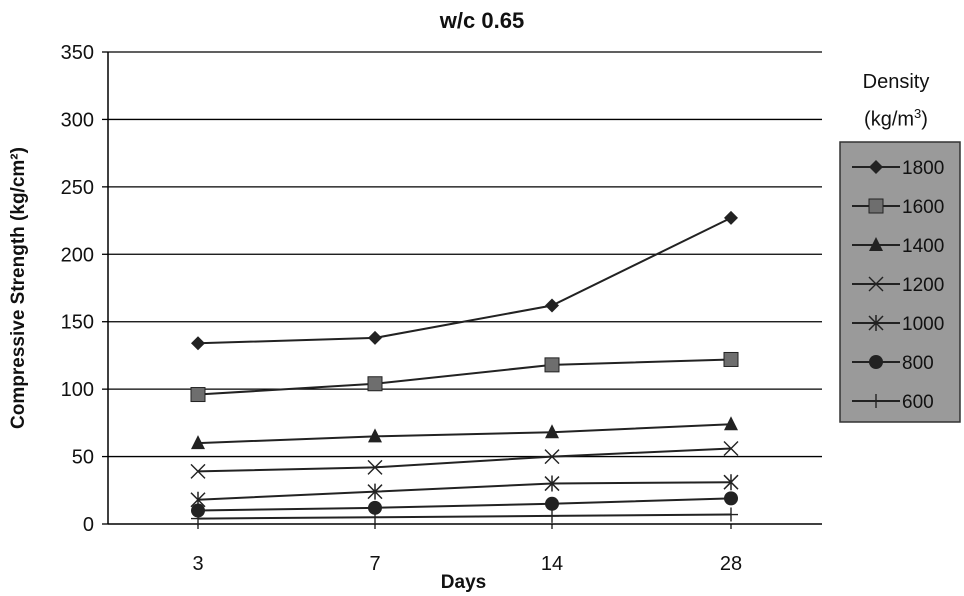  I want to click on x-axis-label: Days, so click(463, 582).